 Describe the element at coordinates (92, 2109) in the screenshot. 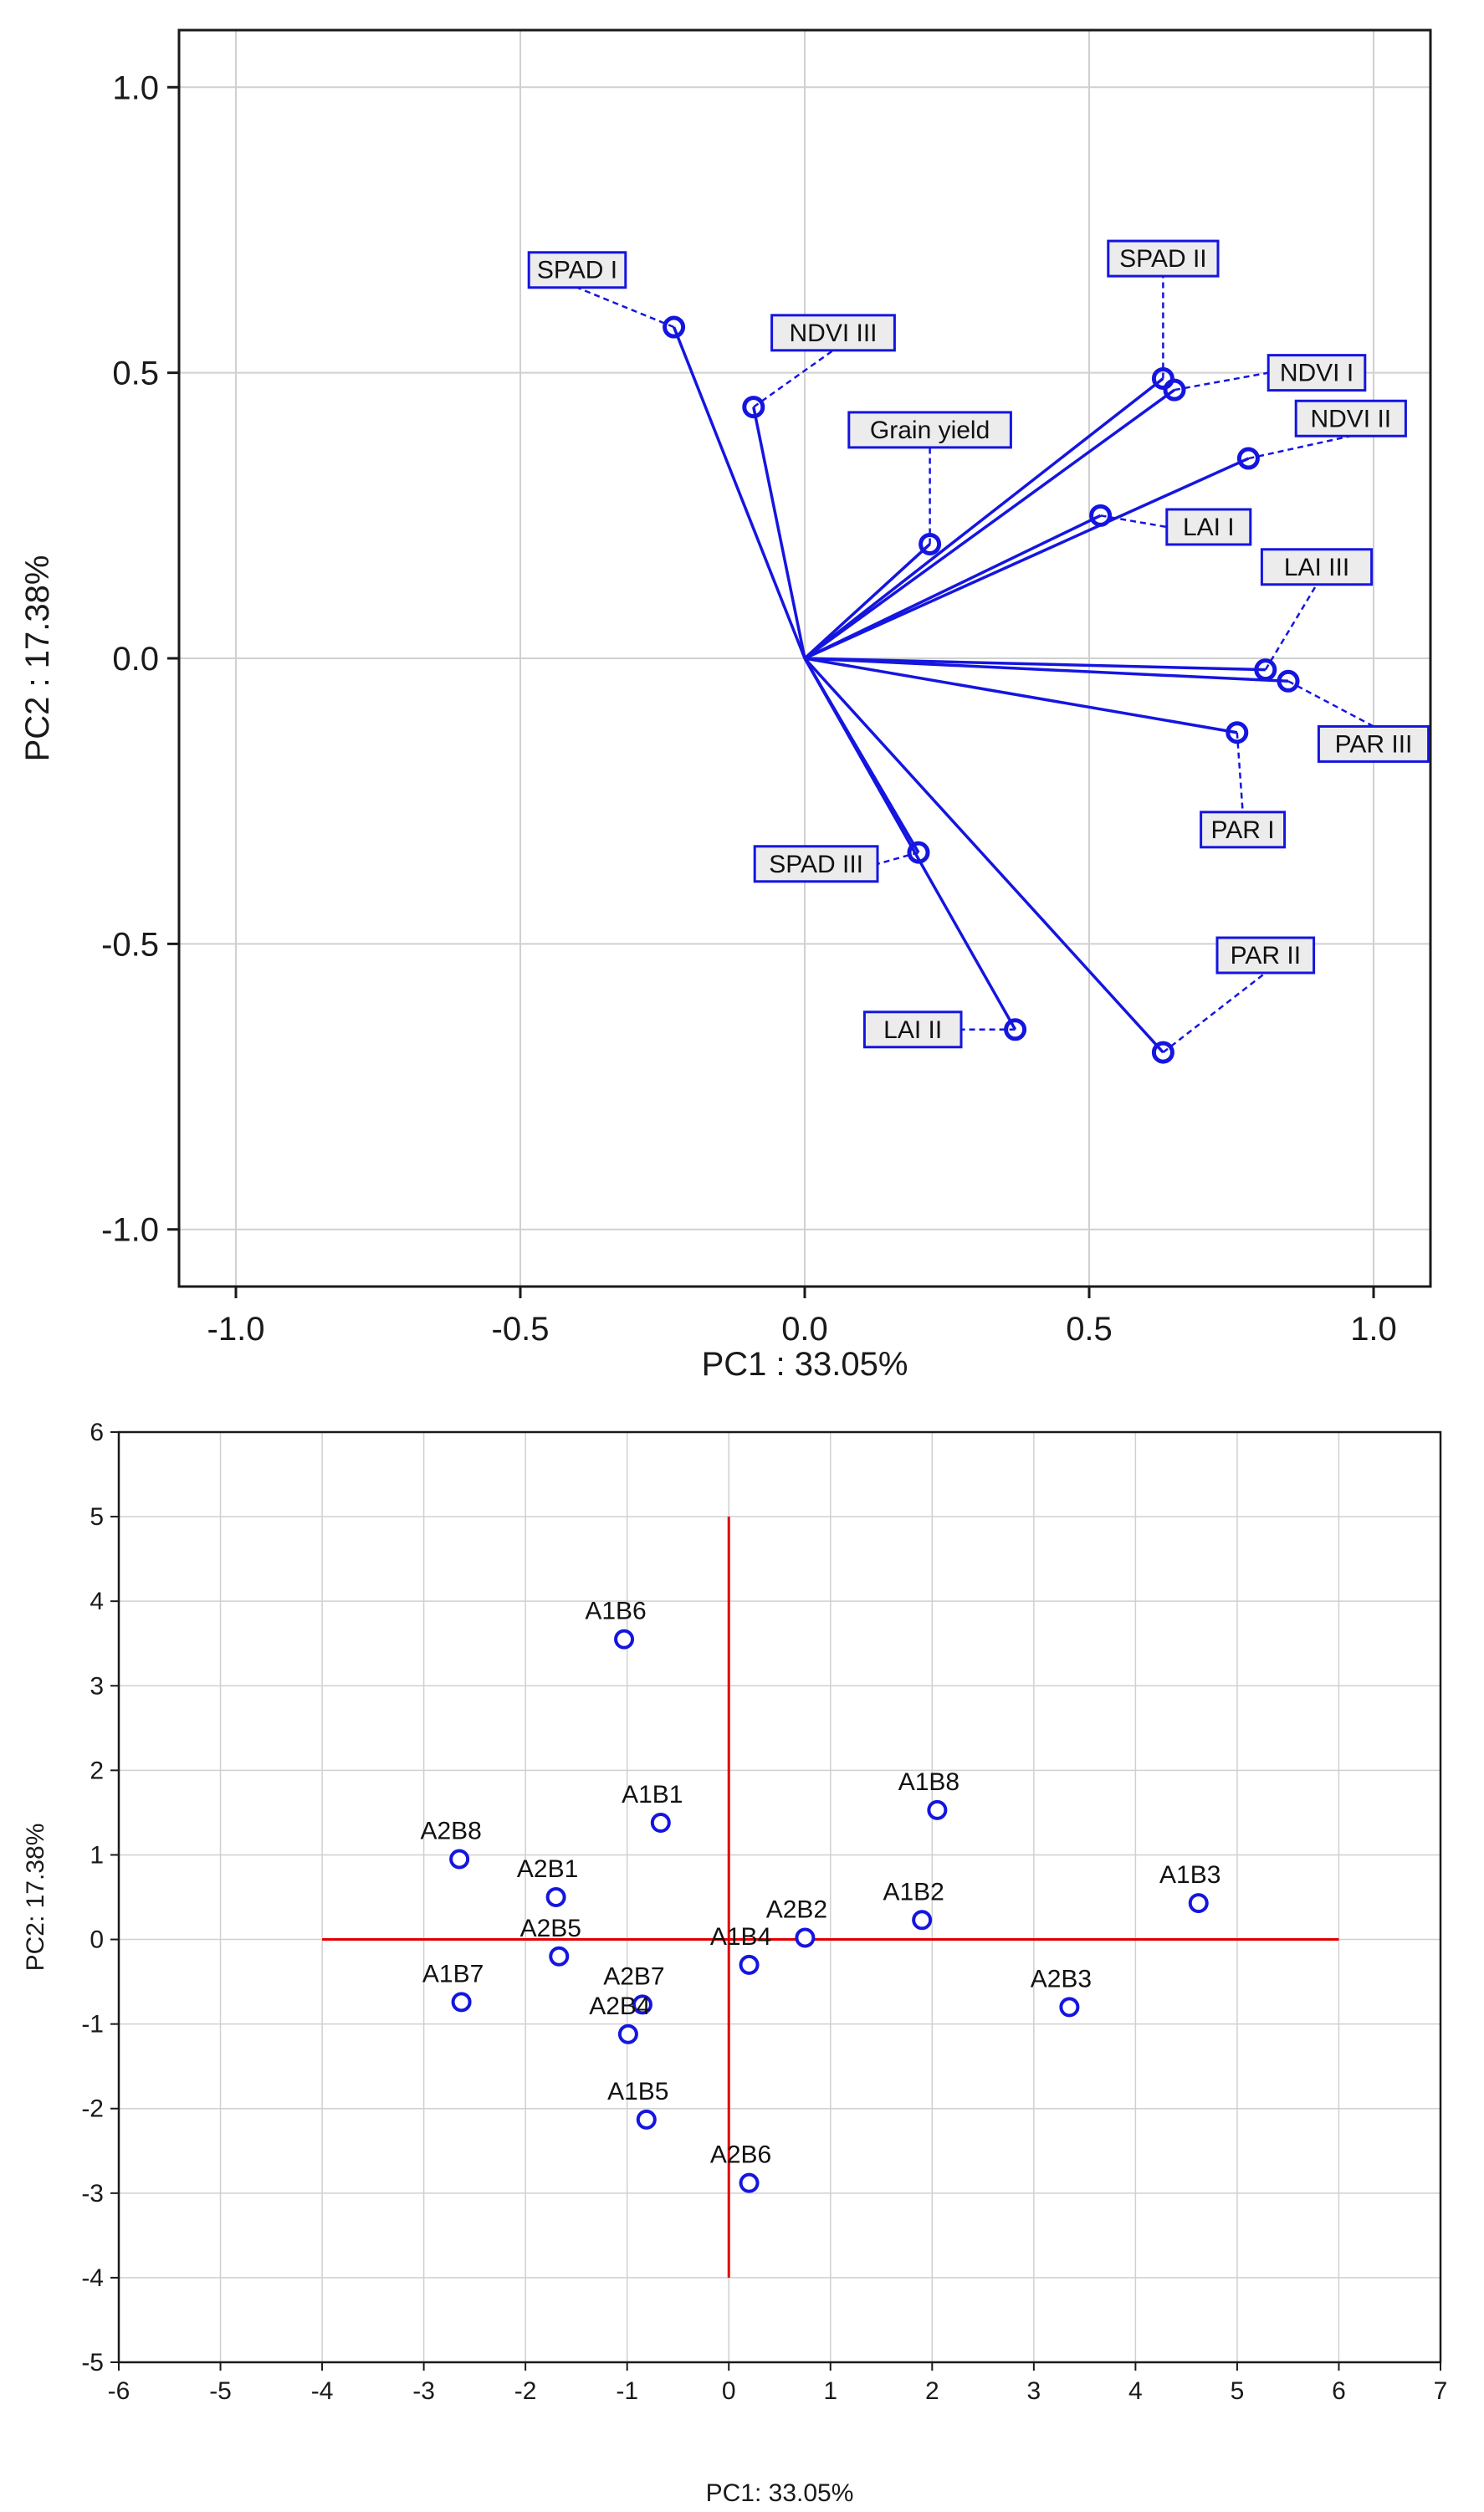

I see `score-y-tick-label: -2` at that location.